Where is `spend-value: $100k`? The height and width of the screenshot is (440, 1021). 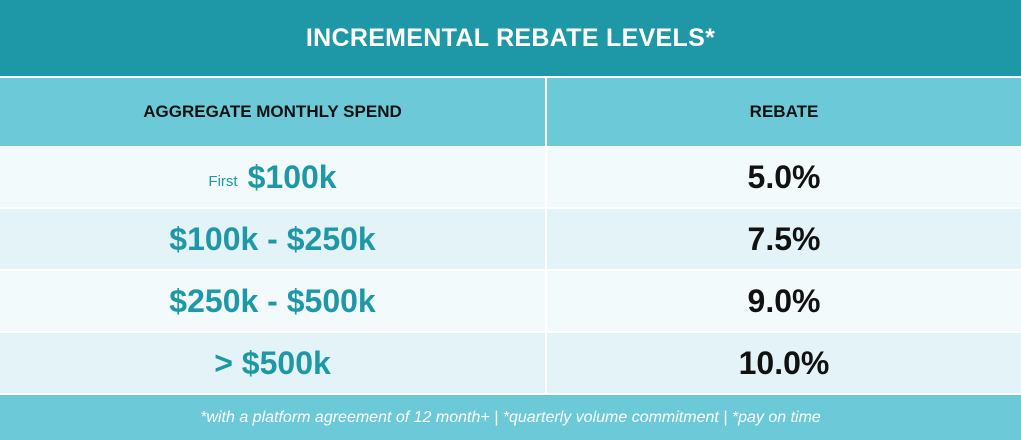 spend-value: $100k is located at coordinates (292, 176).